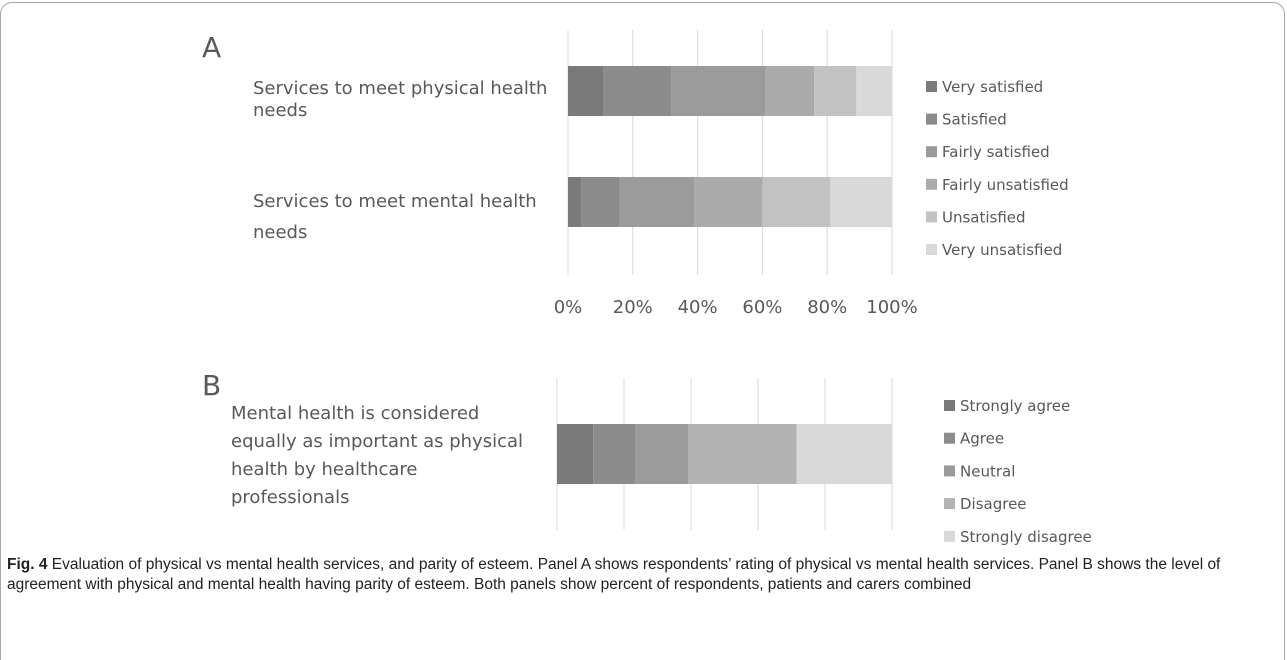  Describe the element at coordinates (1002, 250) in the screenshot. I see `panel-a-legend-label: Very unsatisfied` at that location.